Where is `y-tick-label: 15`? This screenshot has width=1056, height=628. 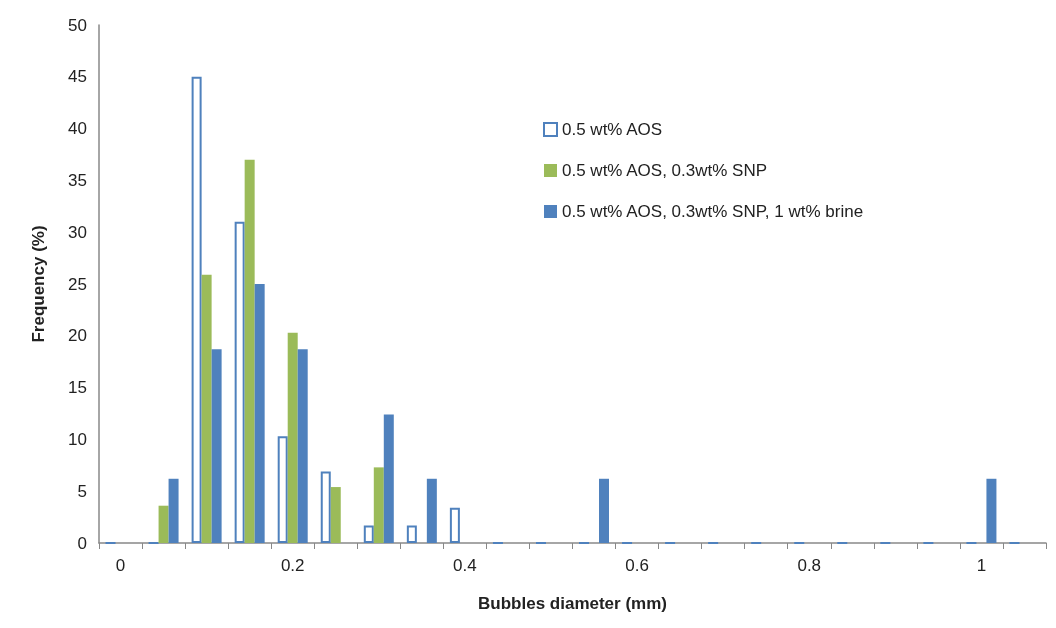 y-tick-label: 15 is located at coordinates (77, 388).